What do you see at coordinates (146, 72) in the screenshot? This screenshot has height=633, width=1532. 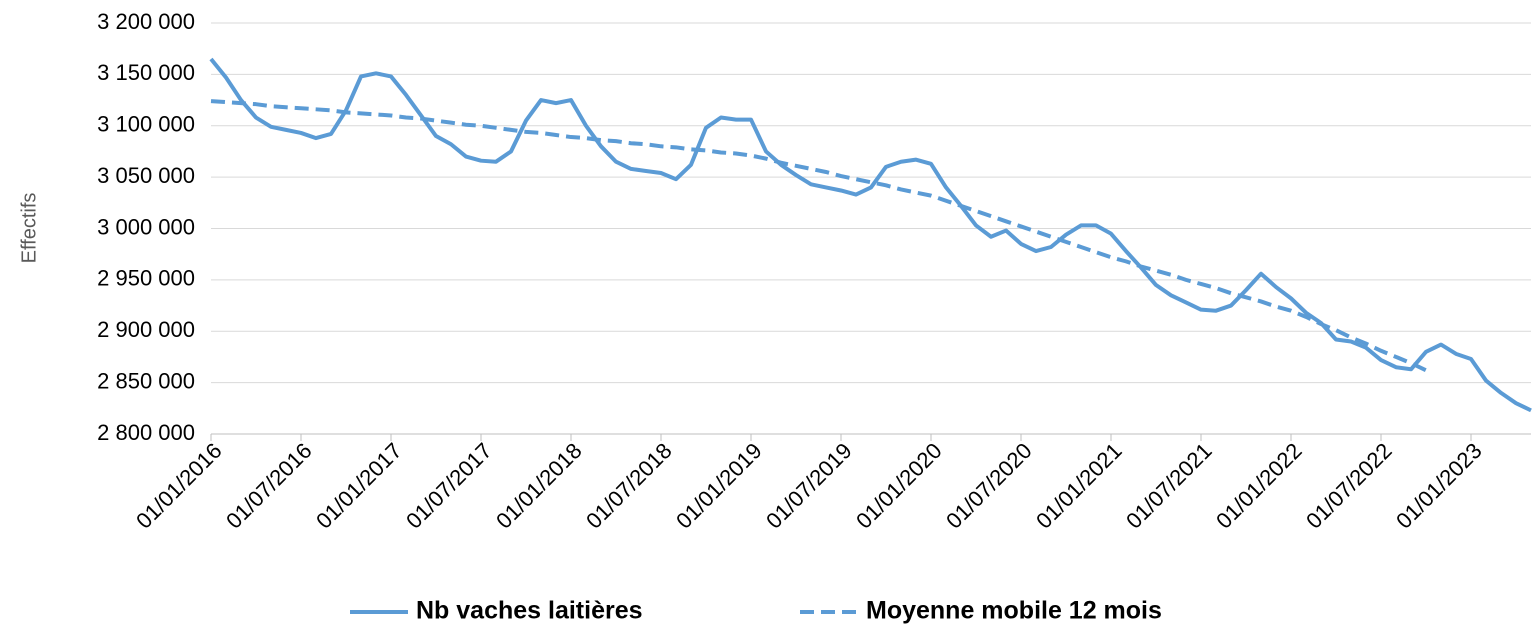 I see `y-tick-label: 3 150 000` at bounding box center [146, 72].